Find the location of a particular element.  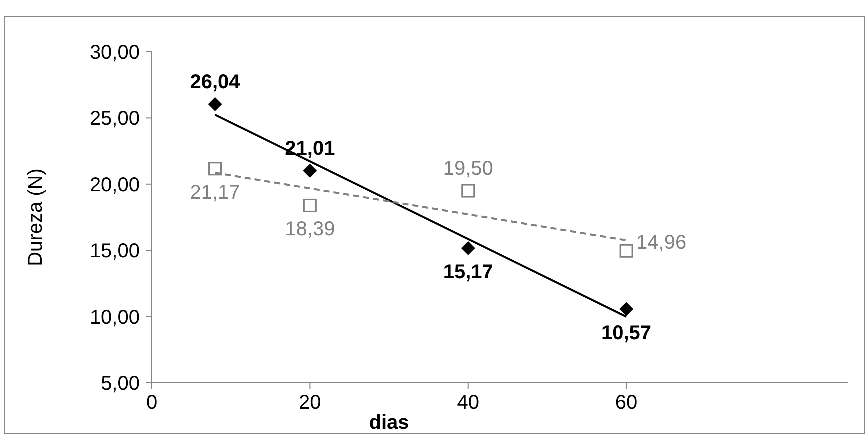

y-tick-label: 25,00 is located at coordinates (115, 119).